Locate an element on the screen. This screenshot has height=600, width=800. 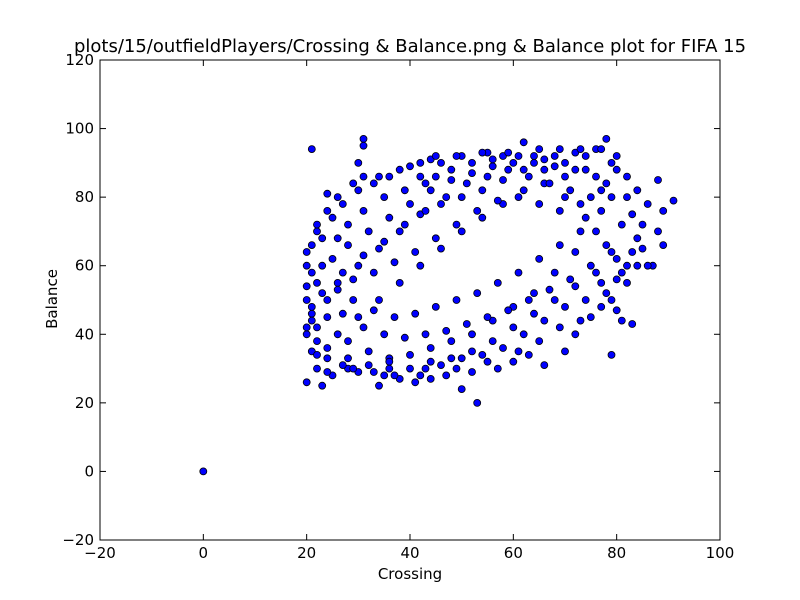
x-tick-label: 60 is located at coordinates (513, 553).